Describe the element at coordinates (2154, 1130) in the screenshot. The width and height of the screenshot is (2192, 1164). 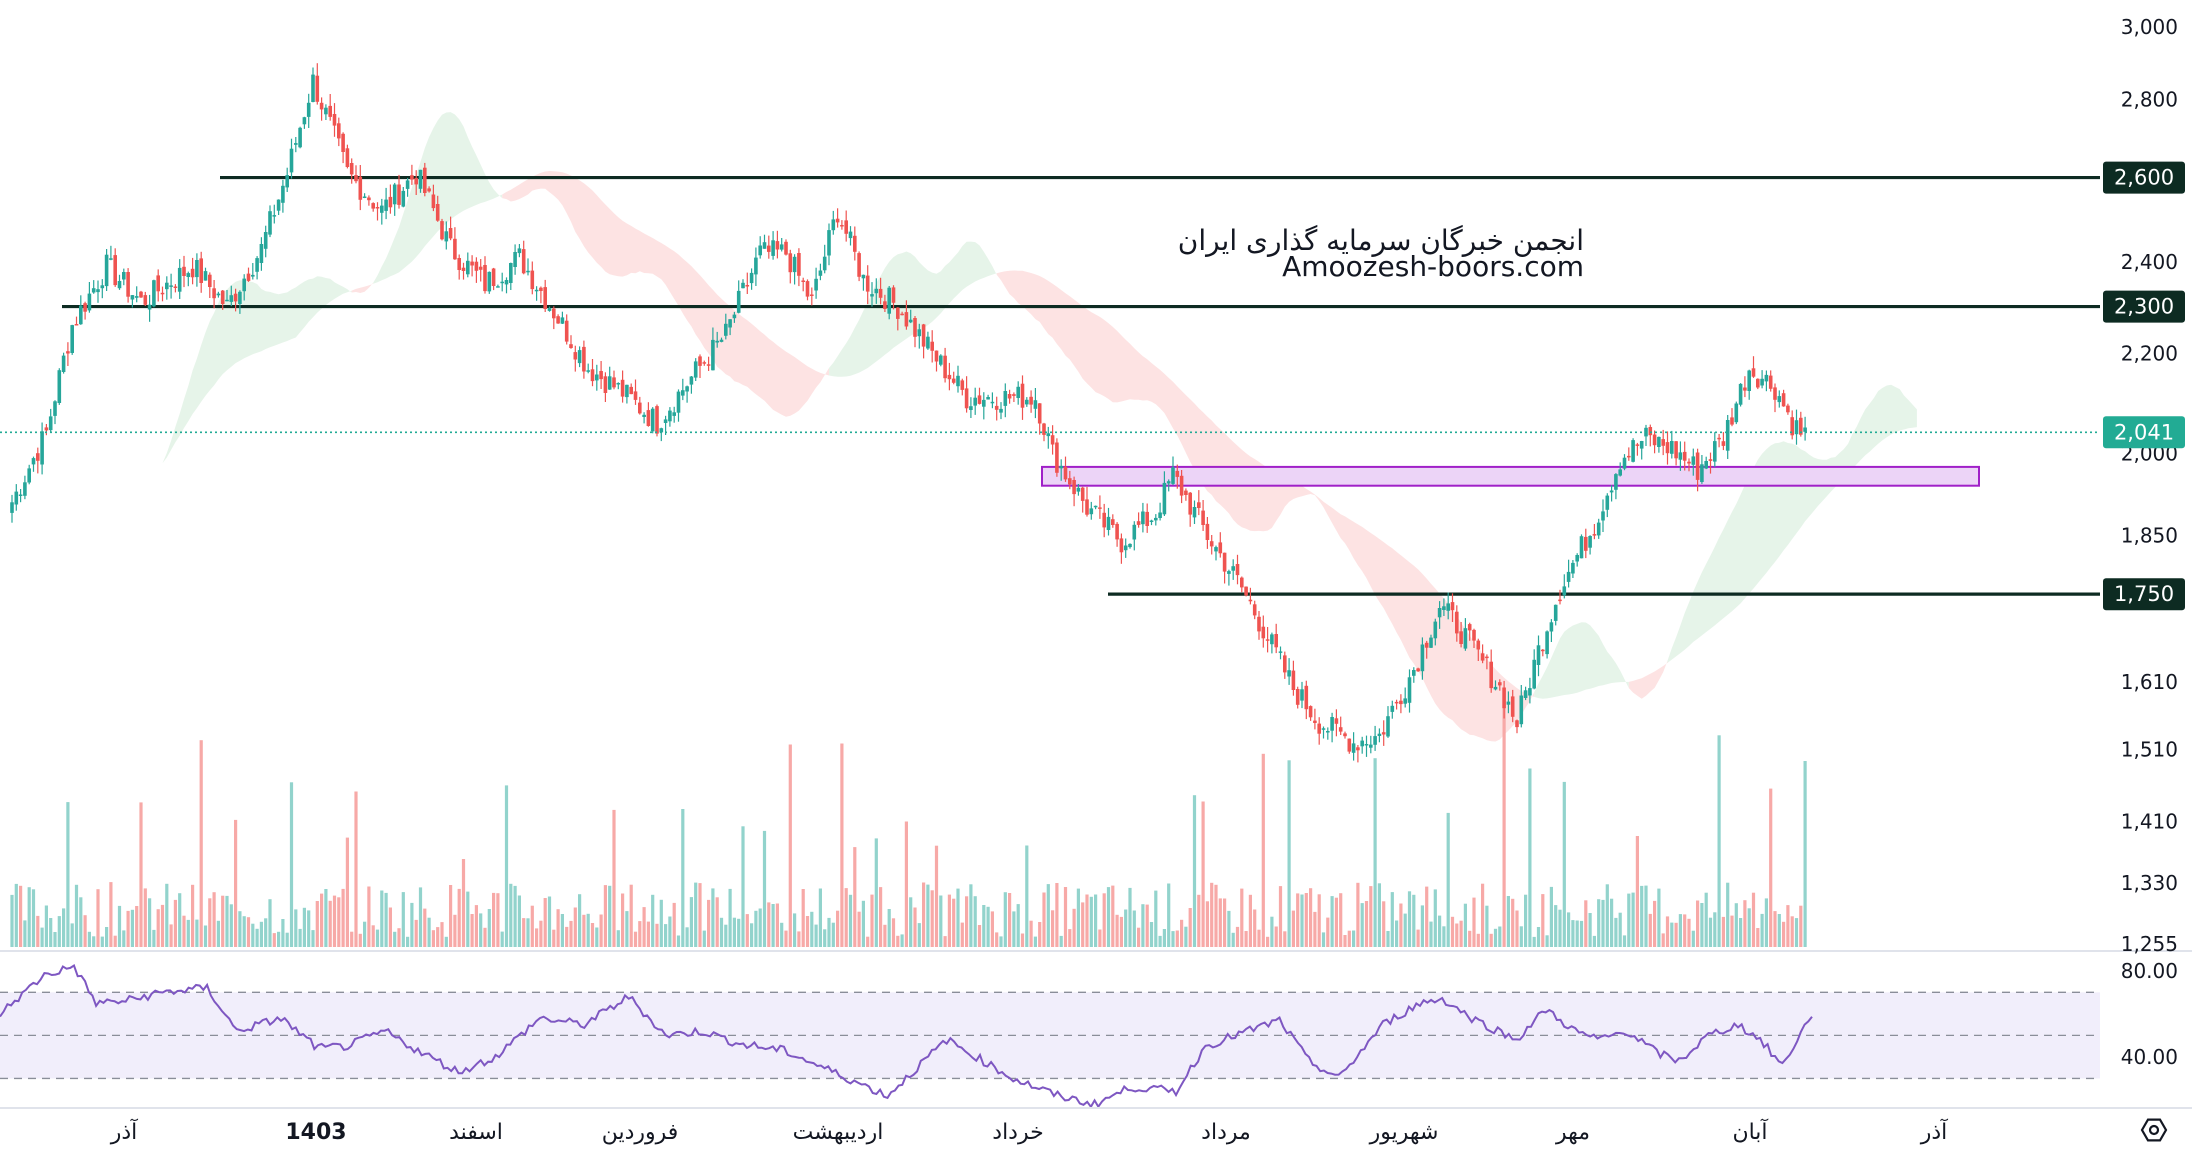
I see `settings-hexagon-icon` at that location.